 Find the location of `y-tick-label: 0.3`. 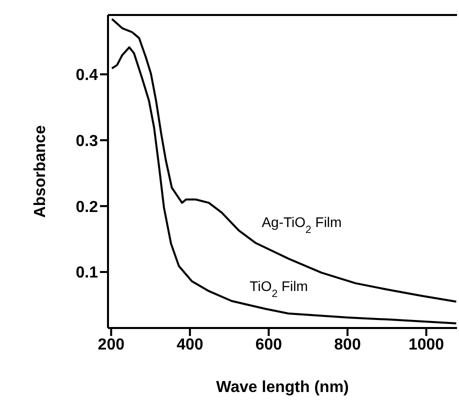

y-tick-label: 0.3 is located at coordinates (87, 141).